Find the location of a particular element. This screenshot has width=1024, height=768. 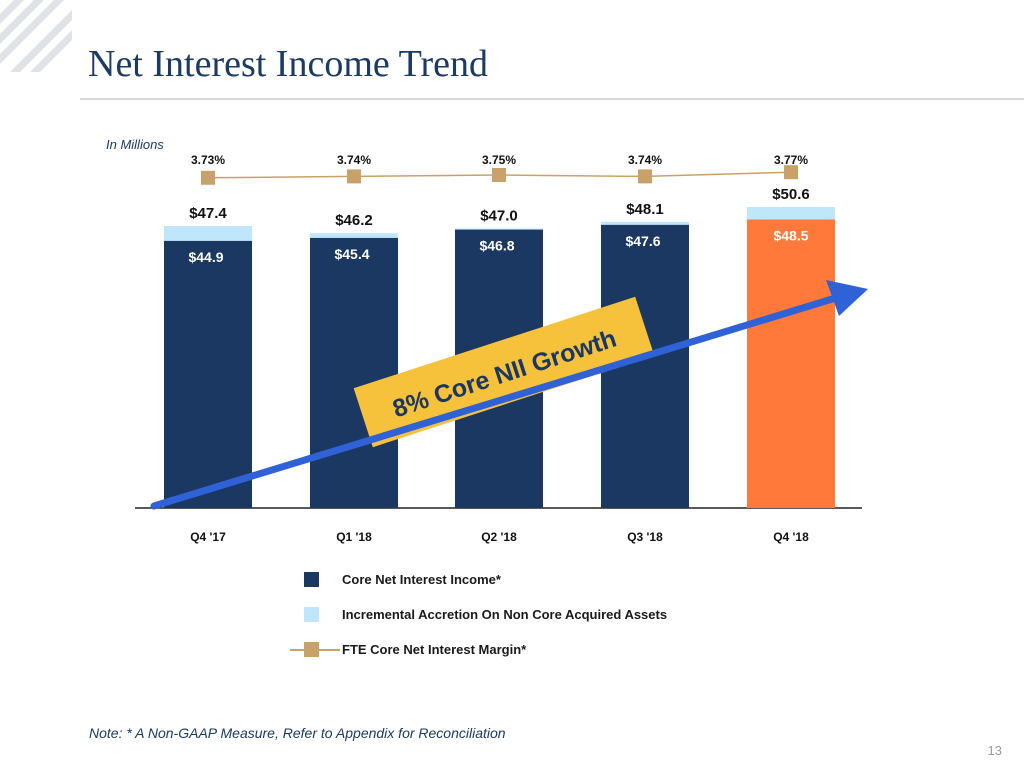

margin-label-4: 3.77% is located at coordinates (791, 160).